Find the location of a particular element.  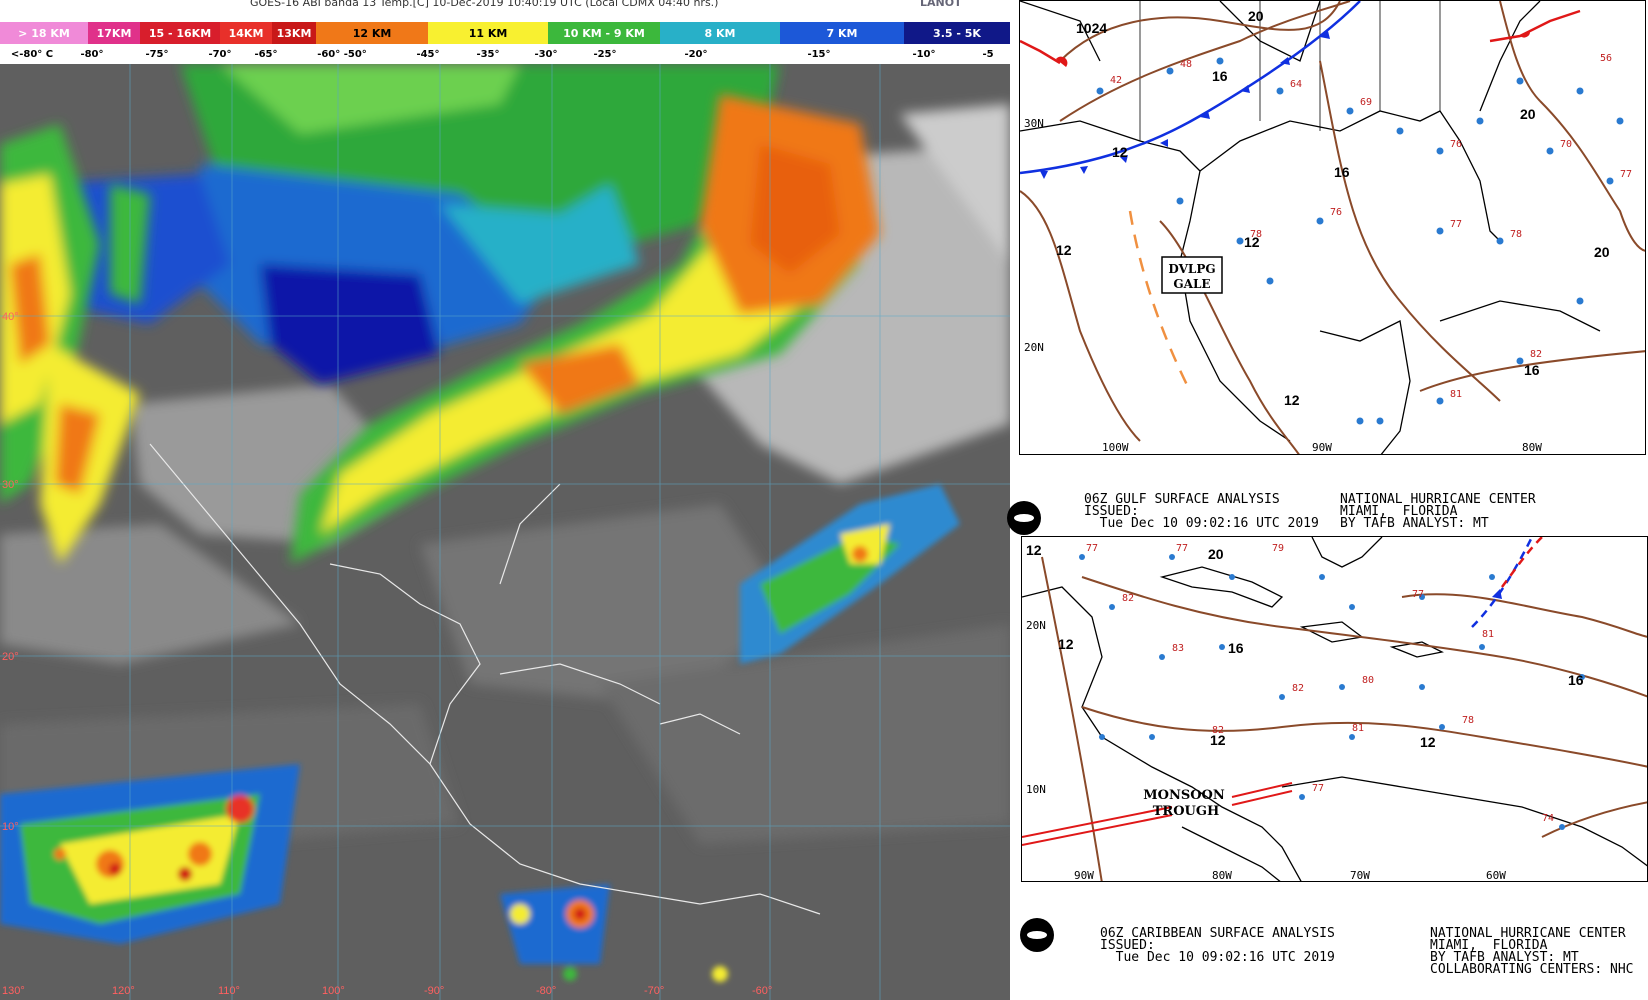

color-scale-segment: 14KM is located at coordinates (246, 33).